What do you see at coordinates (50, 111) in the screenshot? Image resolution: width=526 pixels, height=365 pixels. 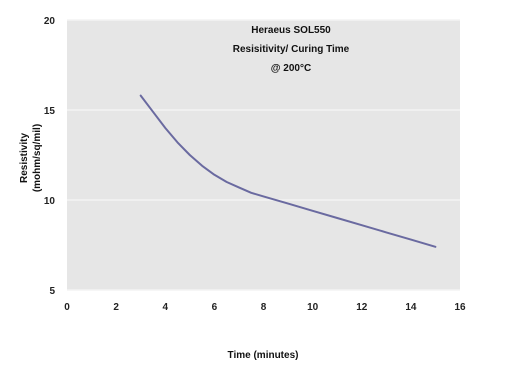 I see `y-tick-label-15: 15` at bounding box center [50, 111].